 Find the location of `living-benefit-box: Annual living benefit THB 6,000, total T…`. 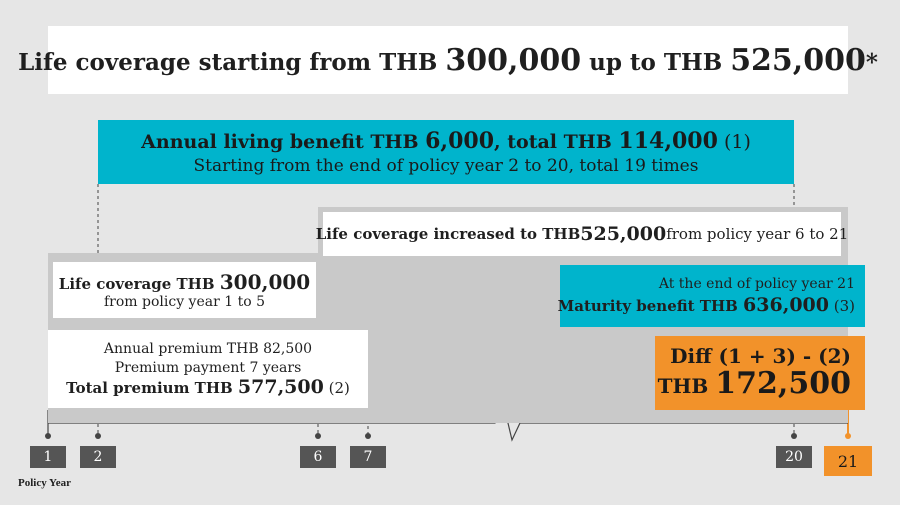

living-benefit-box: Annual living benefit THB 6,000, total T… is located at coordinates (446, 152).